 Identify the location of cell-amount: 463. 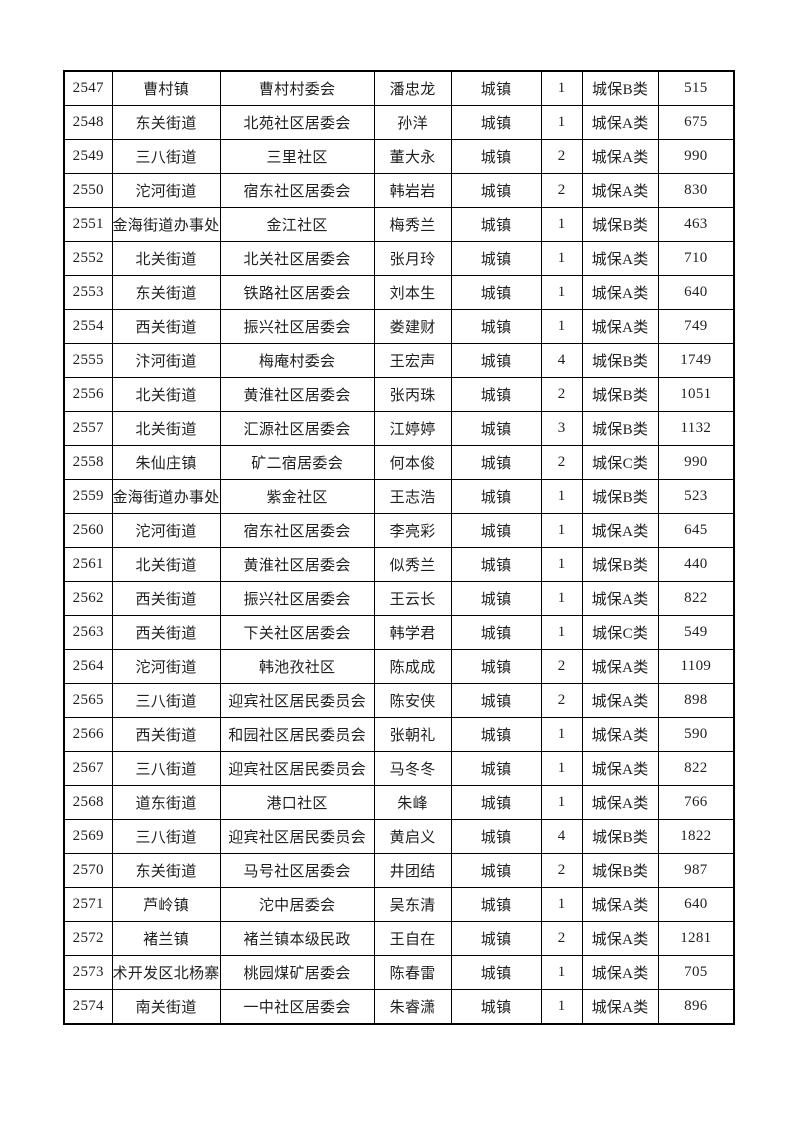
(696, 224).